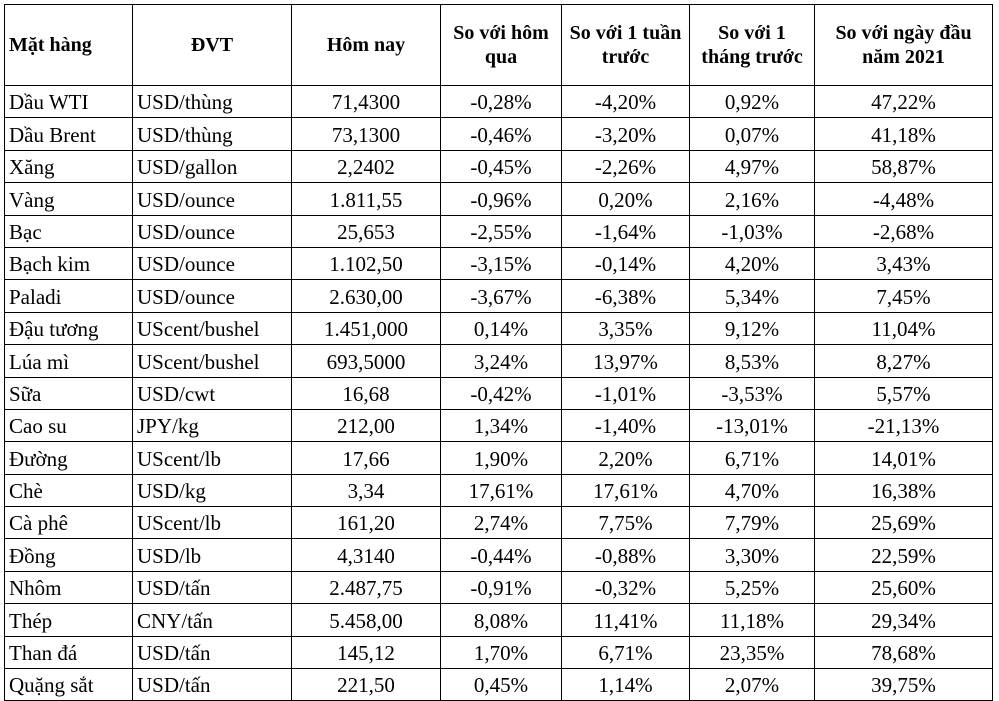 The image size is (999, 701). Describe the element at coordinates (903, 393) in the screenshot. I see `cell-vs-year-start: 5,57%` at that location.